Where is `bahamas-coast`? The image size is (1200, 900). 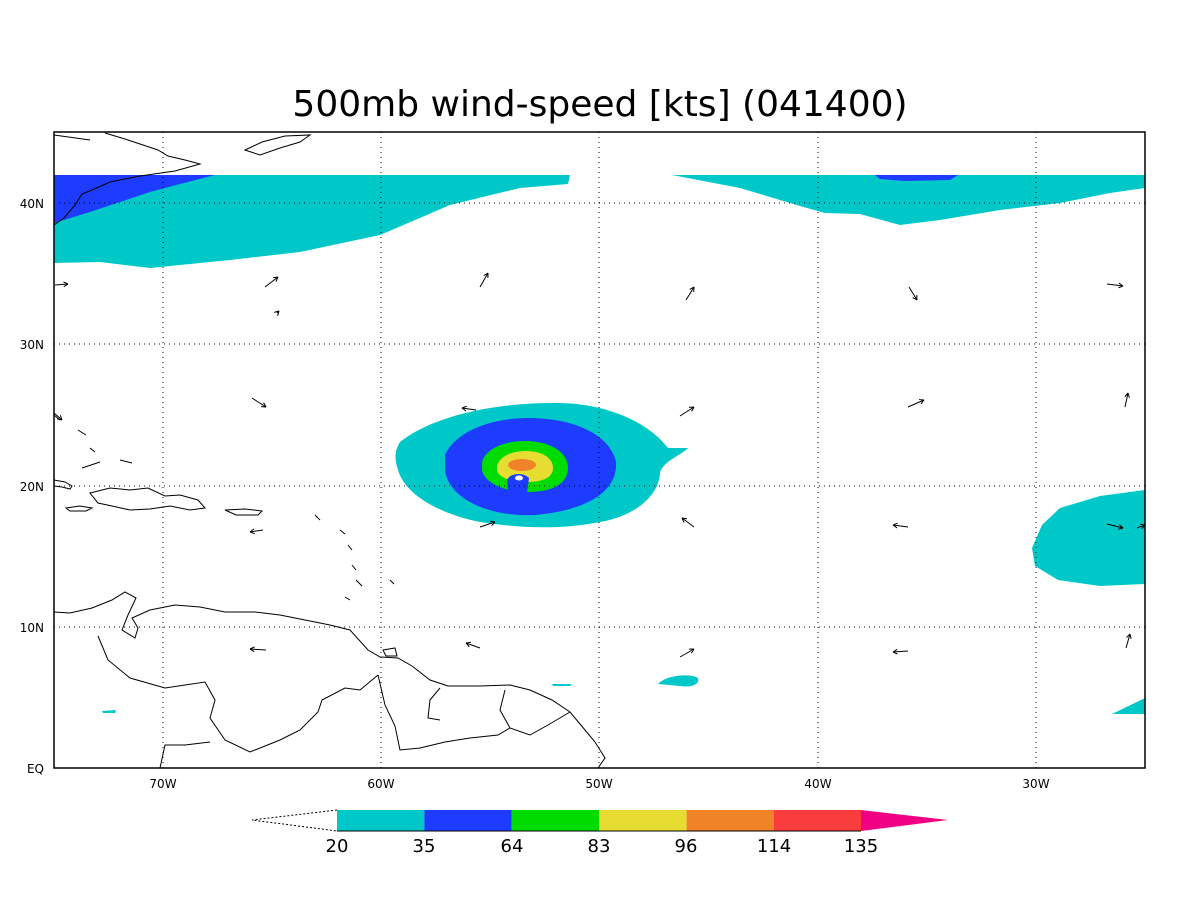 bahamas-coast is located at coordinates (93, 441).